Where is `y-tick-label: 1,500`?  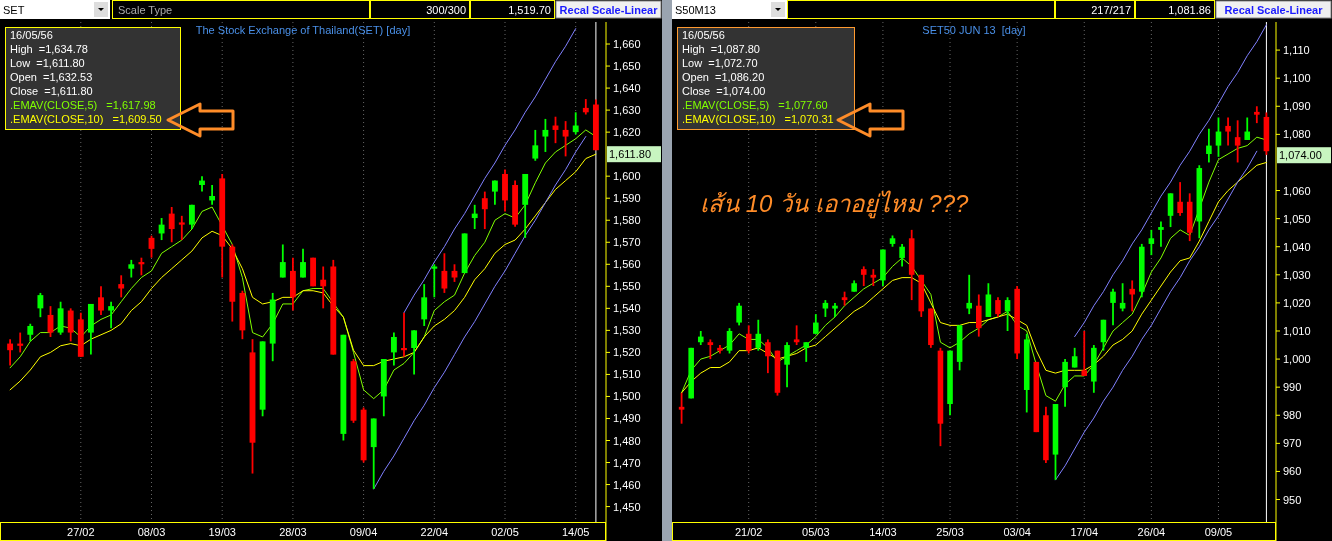
y-tick-label: 1,500 is located at coordinates (627, 396).